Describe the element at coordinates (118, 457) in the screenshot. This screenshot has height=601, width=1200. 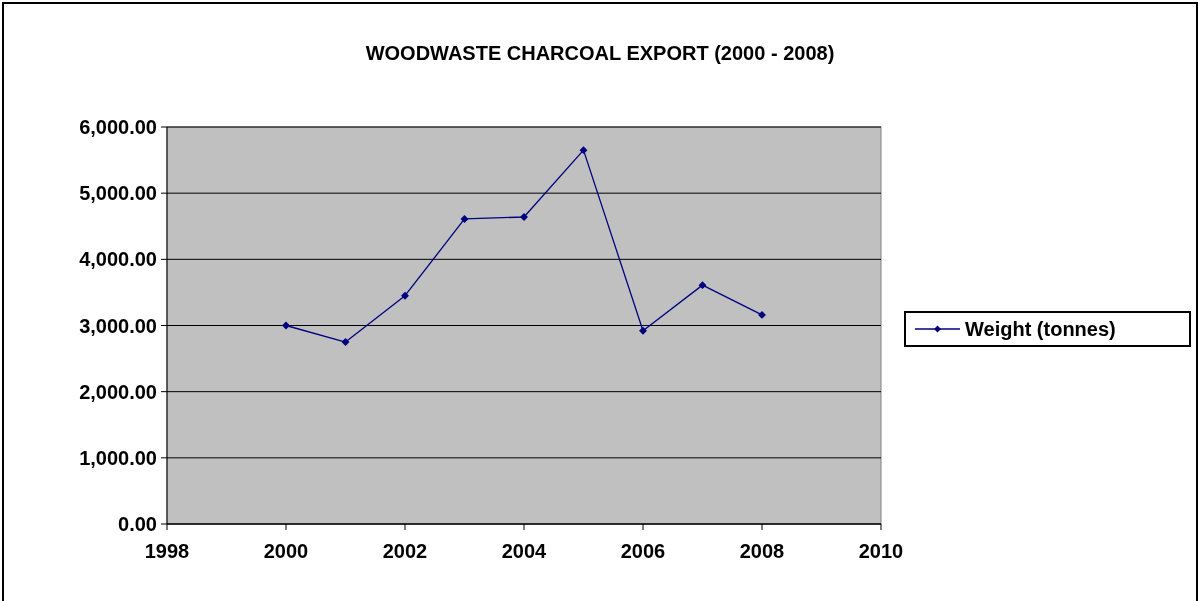
I see `y-tick-label: 1,000.00` at that location.